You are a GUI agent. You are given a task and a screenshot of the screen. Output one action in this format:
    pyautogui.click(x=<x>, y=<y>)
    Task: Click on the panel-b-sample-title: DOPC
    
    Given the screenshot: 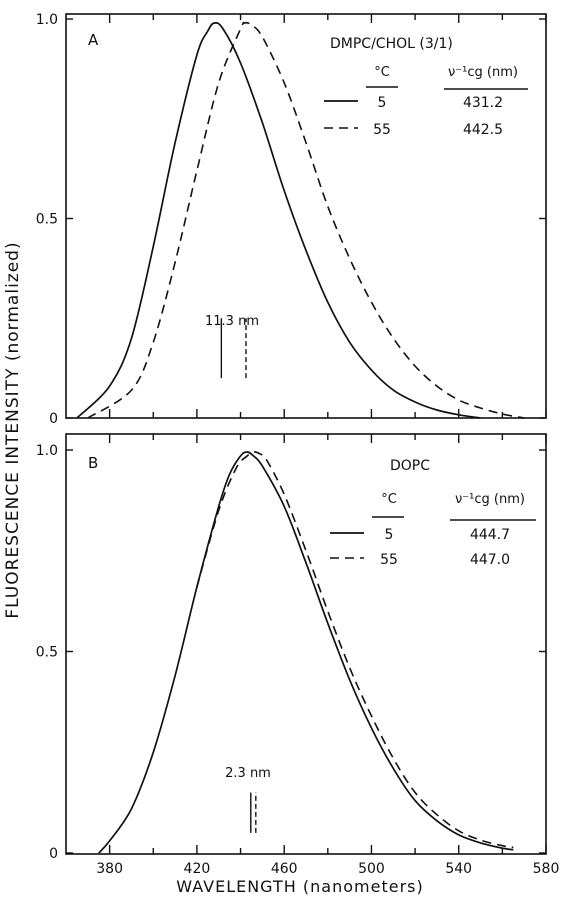 What is the action you would take?
    pyautogui.click(x=410, y=466)
    